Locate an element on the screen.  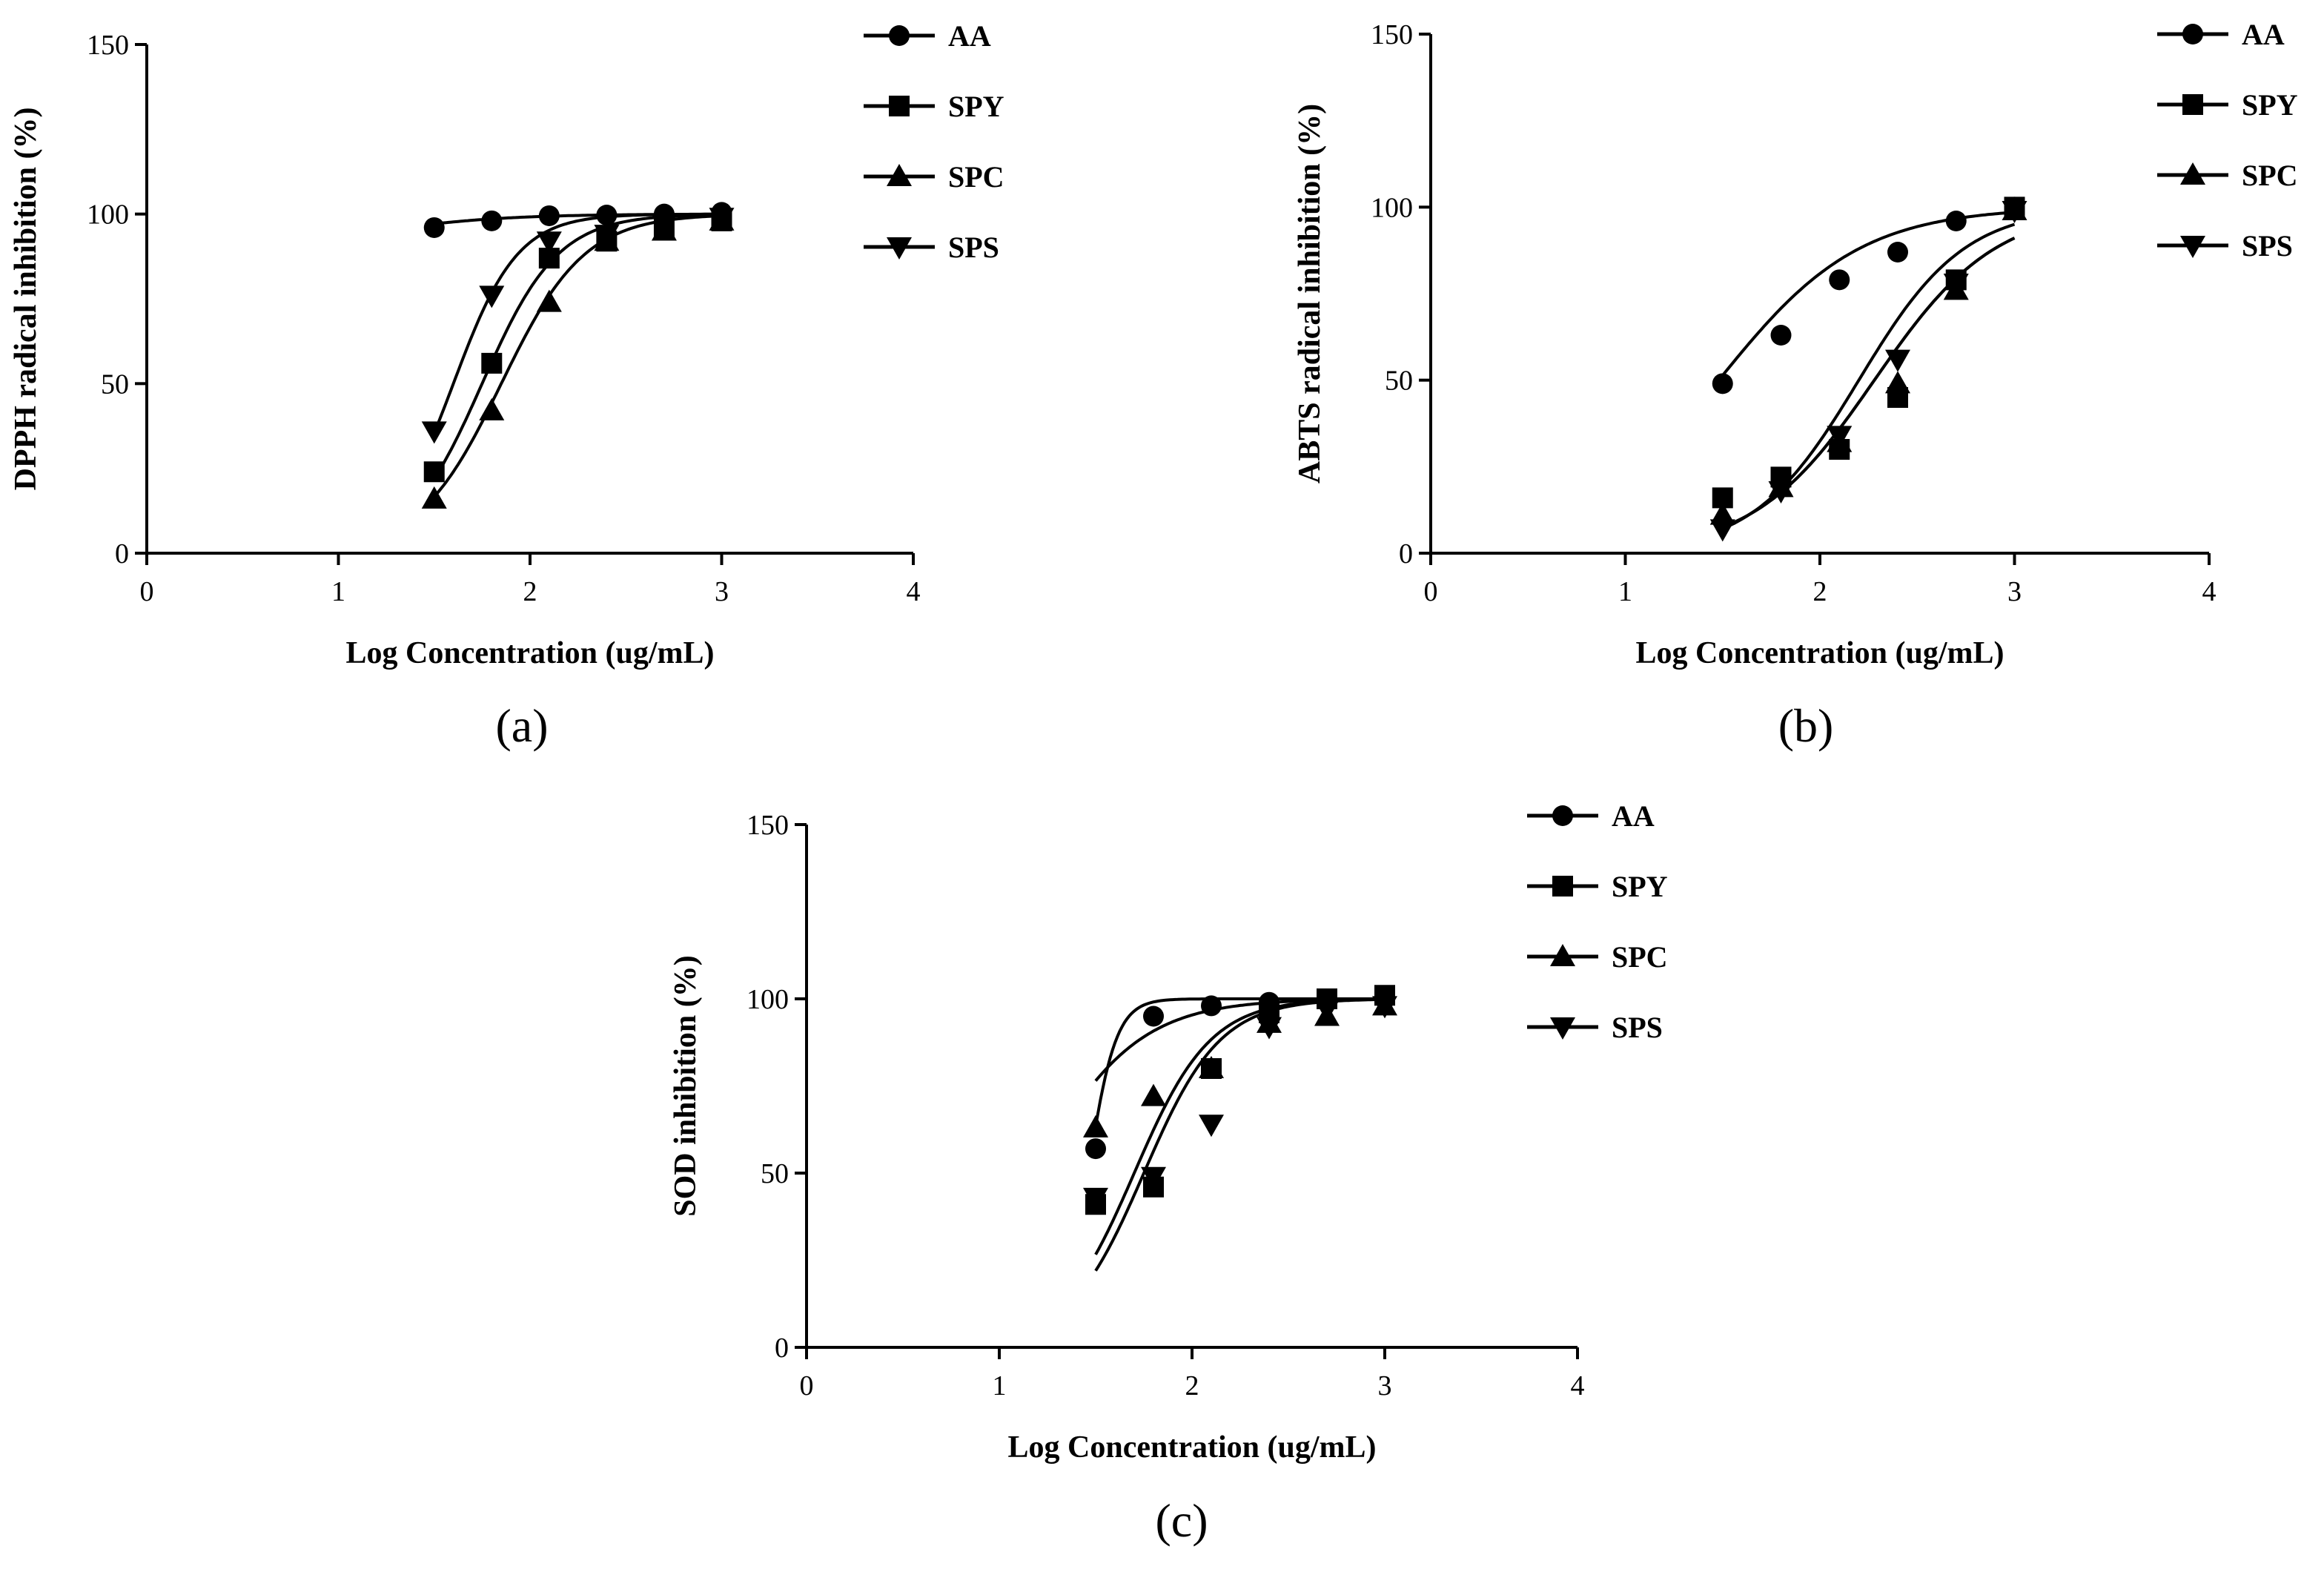
series-spc is located at coordinates (578, 358).